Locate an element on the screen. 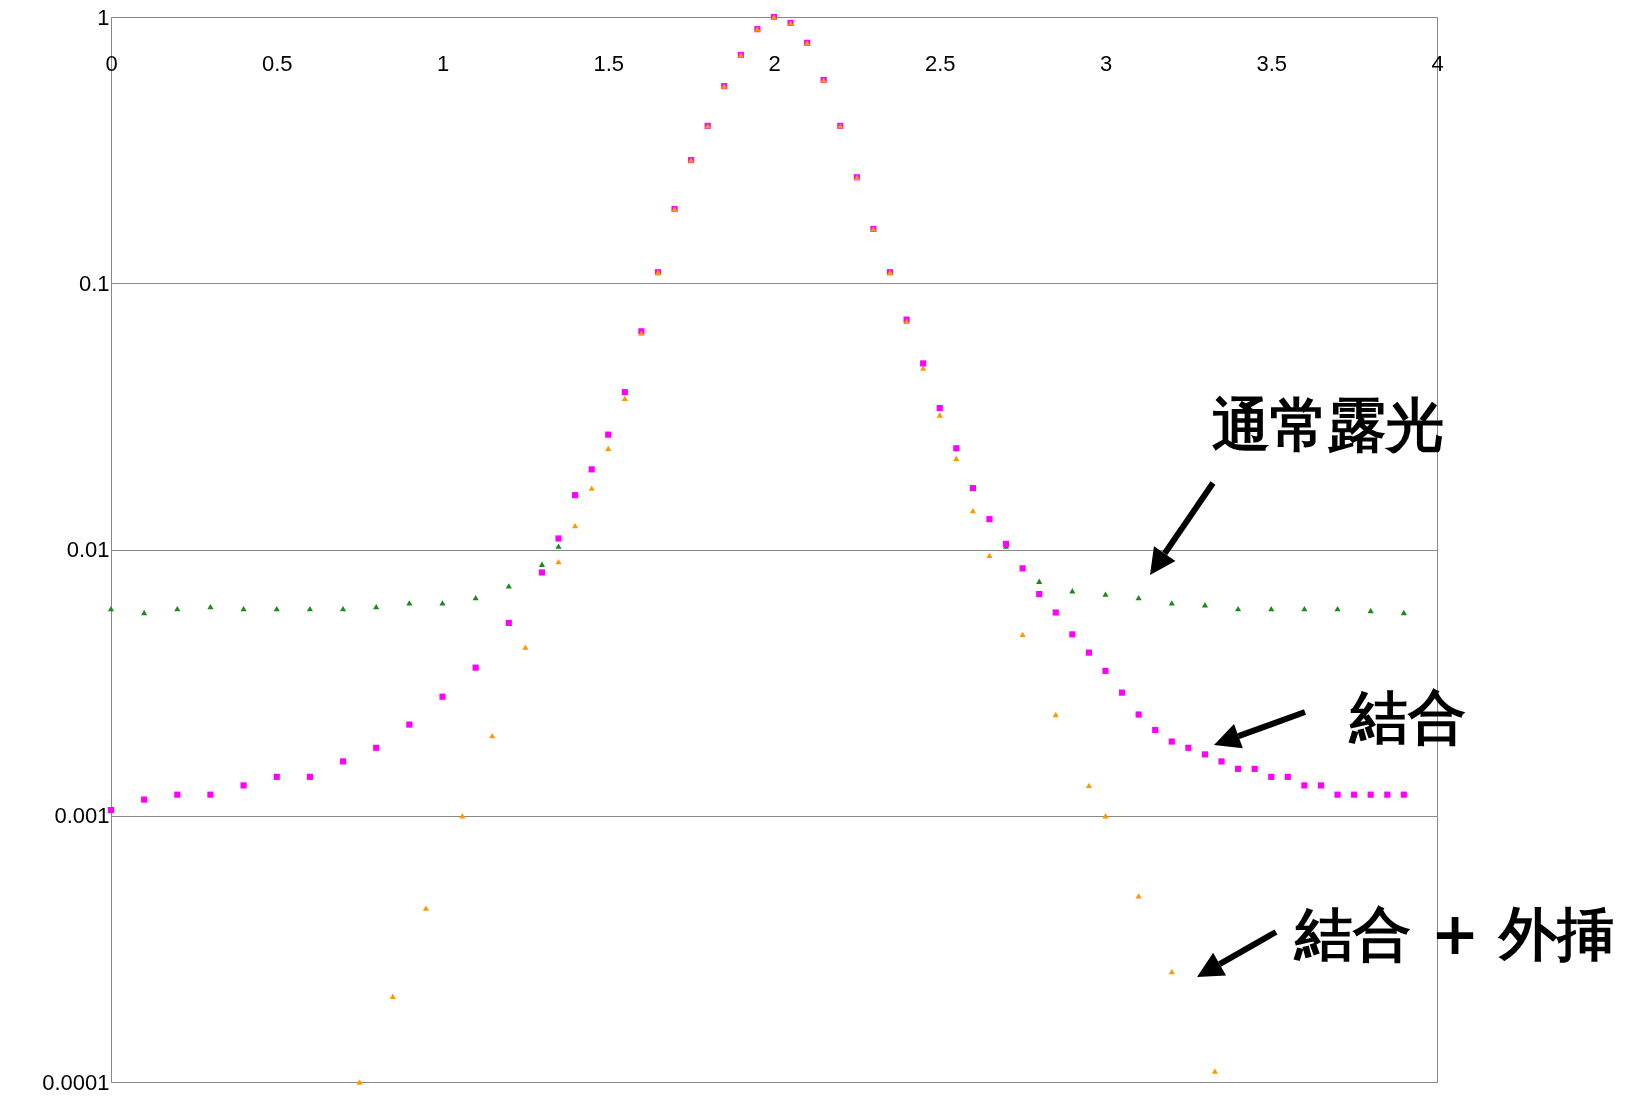  y-tick-label: 1 is located at coordinates (103, 17).